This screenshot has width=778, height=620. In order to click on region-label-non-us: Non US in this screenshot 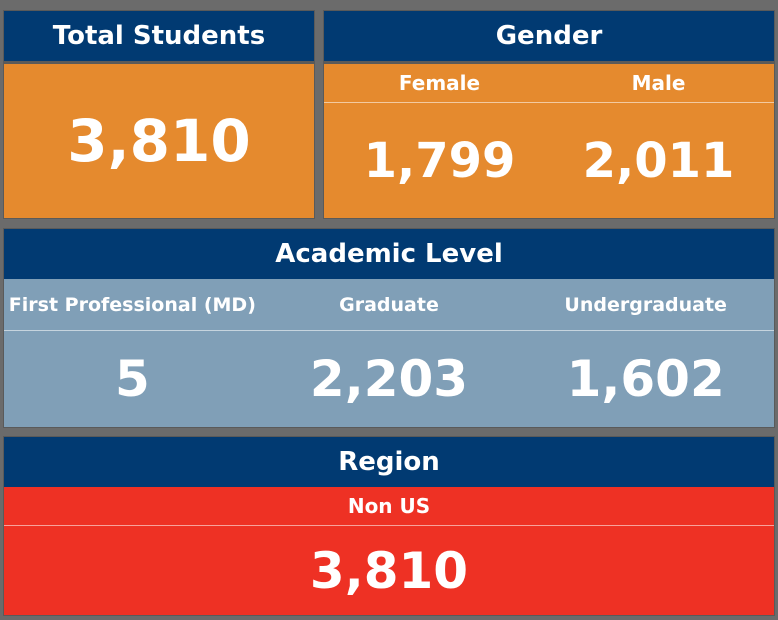, I will do `click(389, 506)`.